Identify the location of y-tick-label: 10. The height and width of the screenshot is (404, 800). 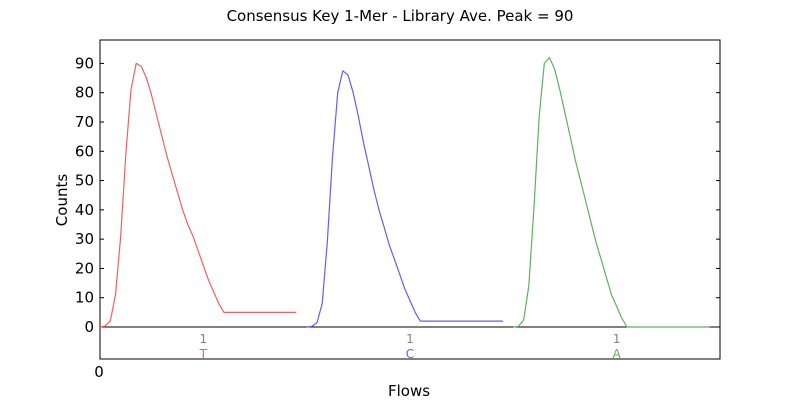
(84, 298).